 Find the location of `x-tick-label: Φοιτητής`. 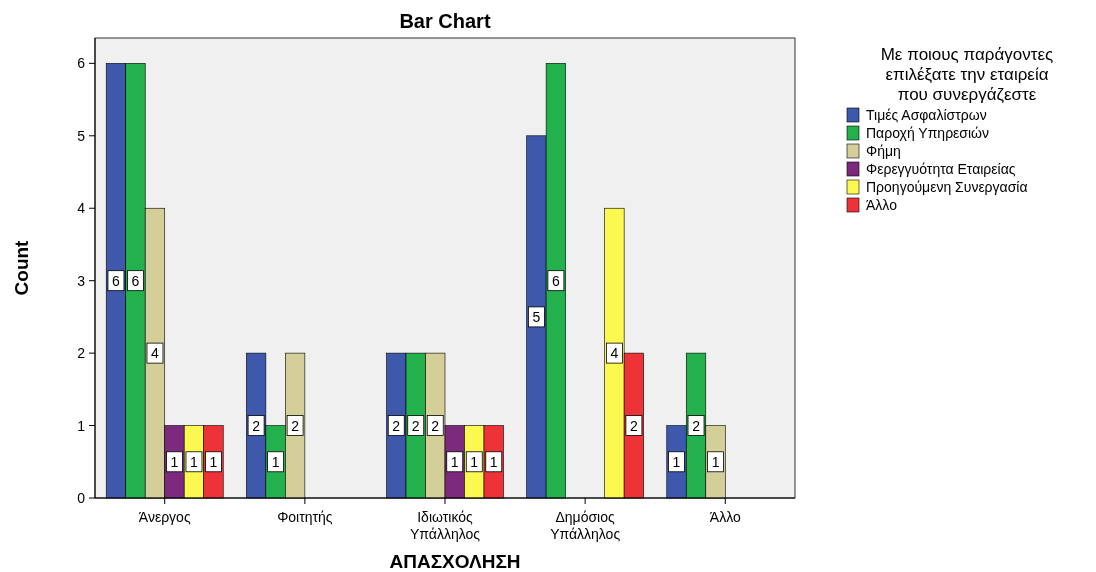

x-tick-label: Φοιτητής is located at coordinates (305, 517).